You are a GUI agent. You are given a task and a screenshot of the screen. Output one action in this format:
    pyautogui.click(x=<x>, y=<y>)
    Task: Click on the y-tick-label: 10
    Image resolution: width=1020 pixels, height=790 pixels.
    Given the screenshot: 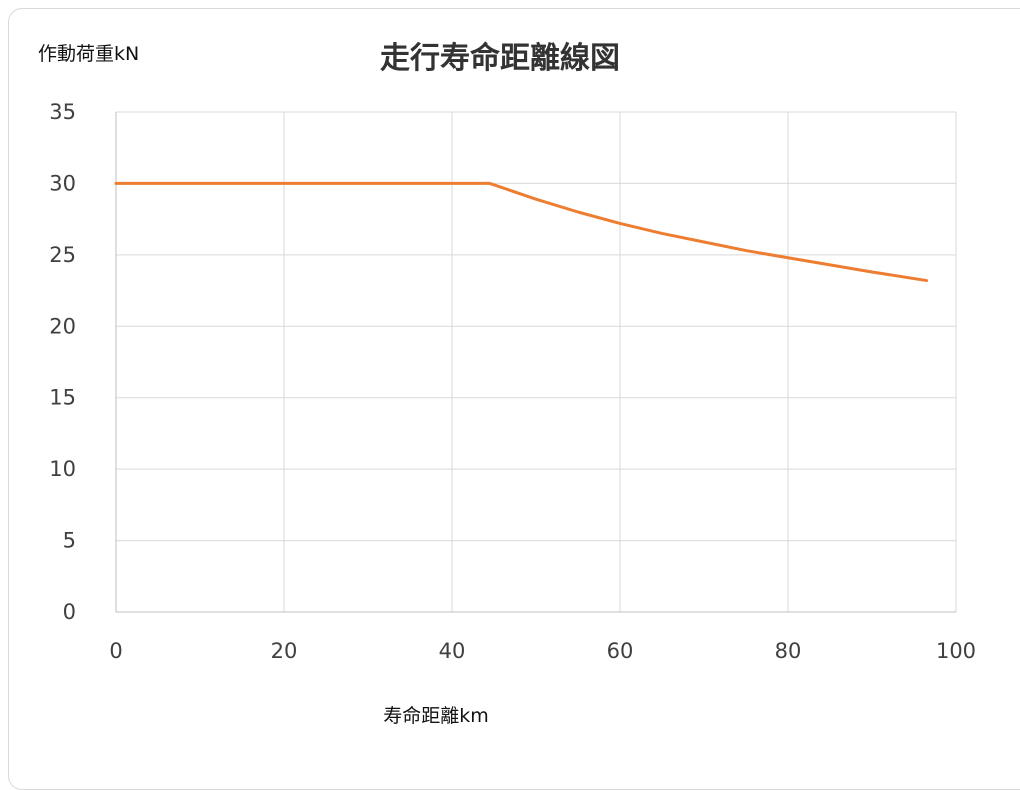 What is the action you would take?
    pyautogui.click(x=62, y=469)
    